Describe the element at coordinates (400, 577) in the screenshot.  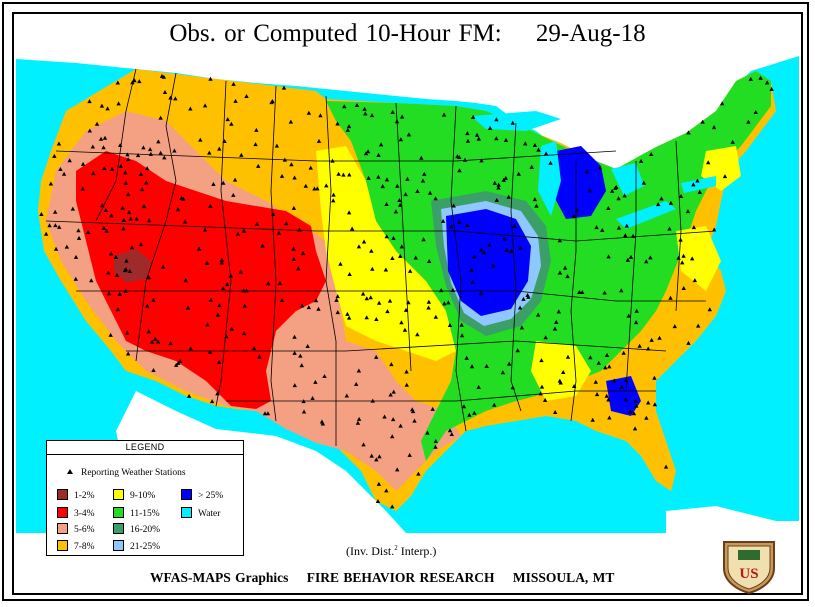
I see `footer-middle: FIRE BEHAVIOR RESEARCH` at that location.